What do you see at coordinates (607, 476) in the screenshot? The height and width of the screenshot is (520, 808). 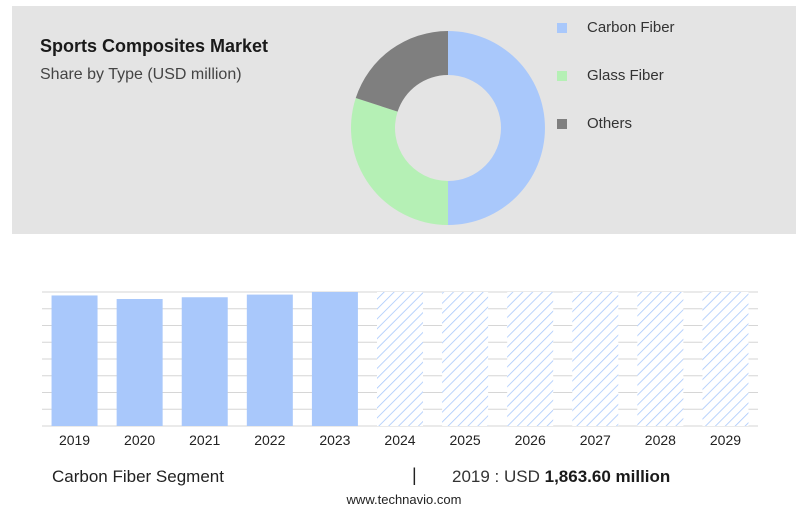 I see `segment-value-amount: 1,863.60 million` at bounding box center [607, 476].